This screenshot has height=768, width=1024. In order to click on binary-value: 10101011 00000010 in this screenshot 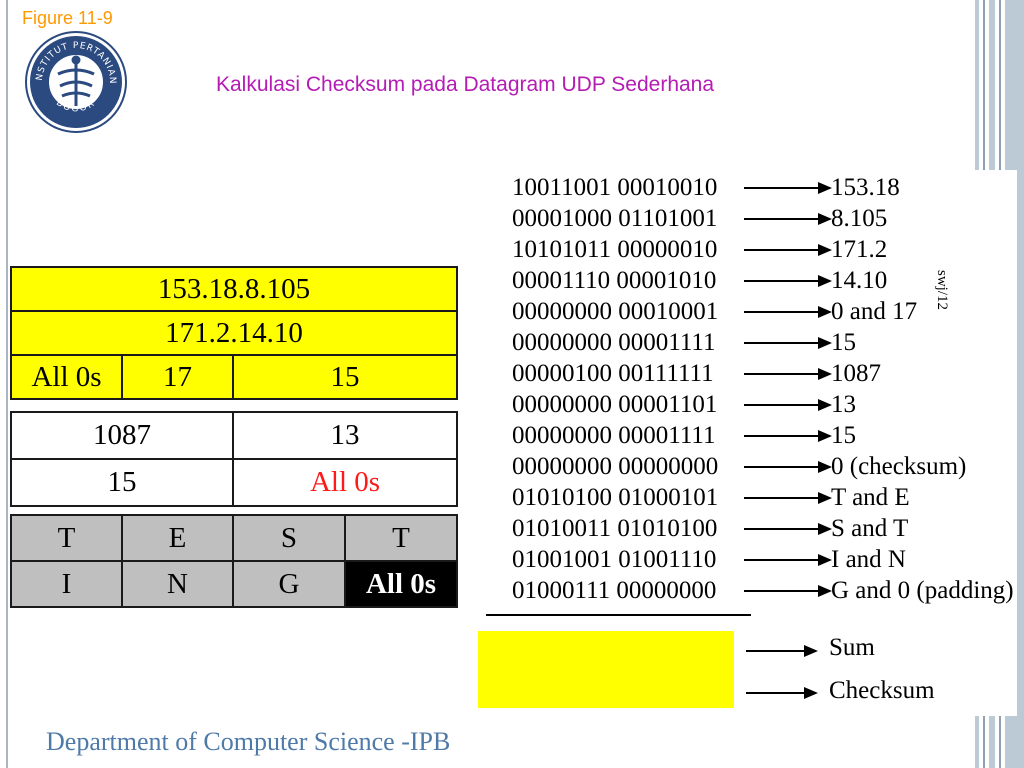, I will do `click(615, 249)`.